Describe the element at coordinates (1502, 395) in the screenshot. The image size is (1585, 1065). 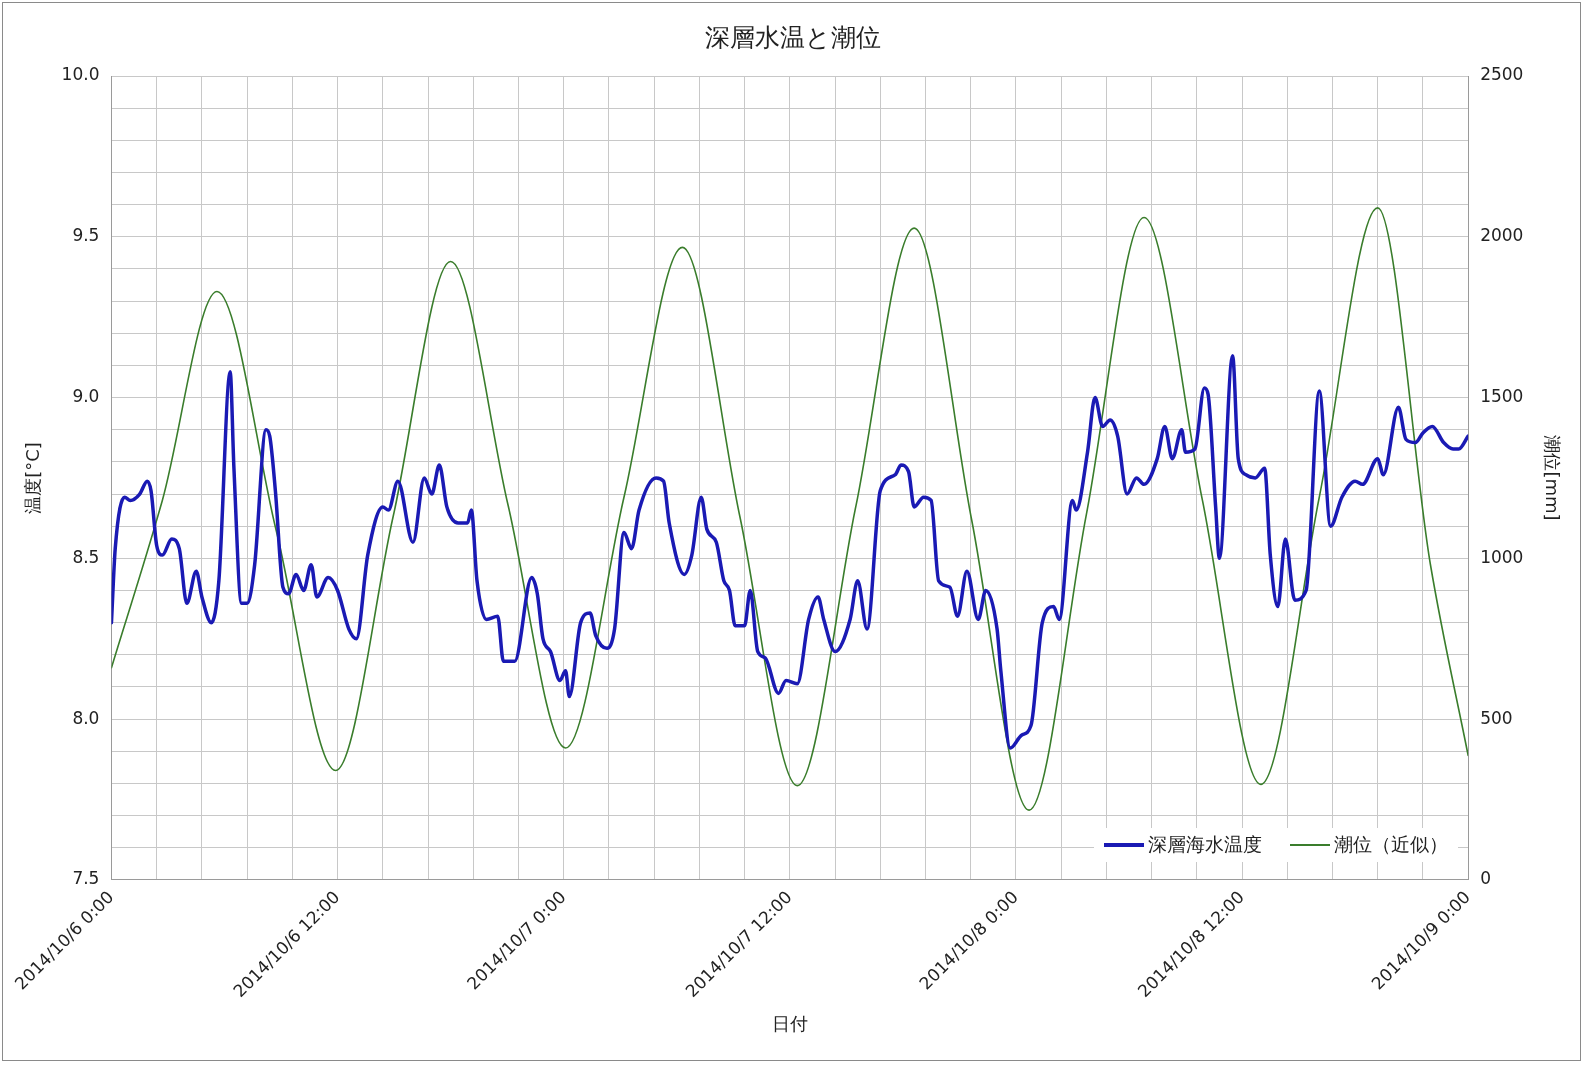
I see `y2-tick-label: 1500` at that location.